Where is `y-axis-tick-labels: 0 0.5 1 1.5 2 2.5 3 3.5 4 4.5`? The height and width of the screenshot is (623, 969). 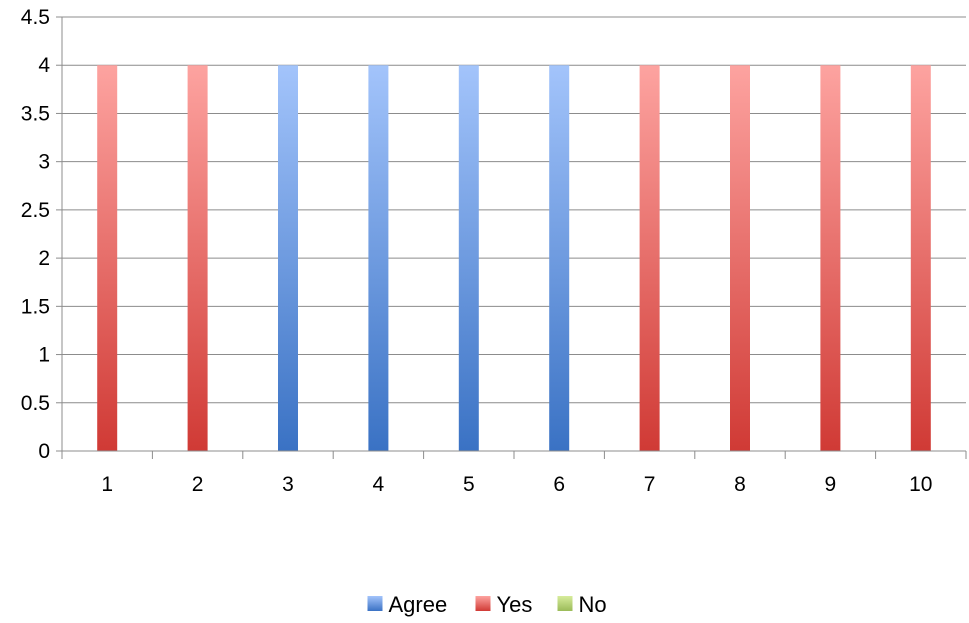 y-axis-tick-labels: 0 0.5 1 1.5 2 2.5 3 3.5 4 4.5 is located at coordinates (36, 234).